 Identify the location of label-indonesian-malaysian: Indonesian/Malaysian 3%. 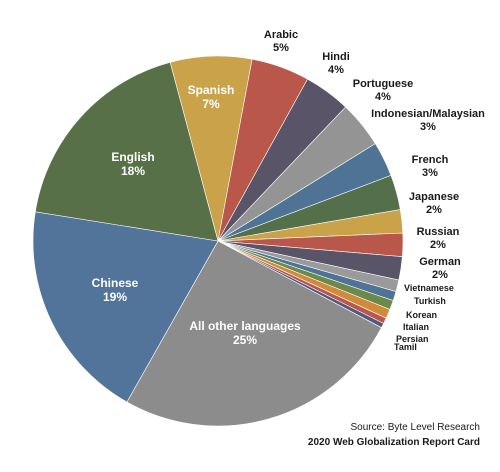
(428, 120).